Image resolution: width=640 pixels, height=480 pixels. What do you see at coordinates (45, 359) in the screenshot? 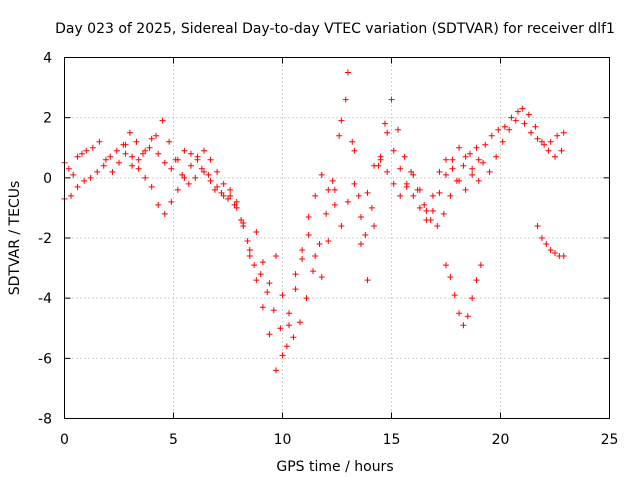
I see `y-tick-label: -6` at bounding box center [45, 359].